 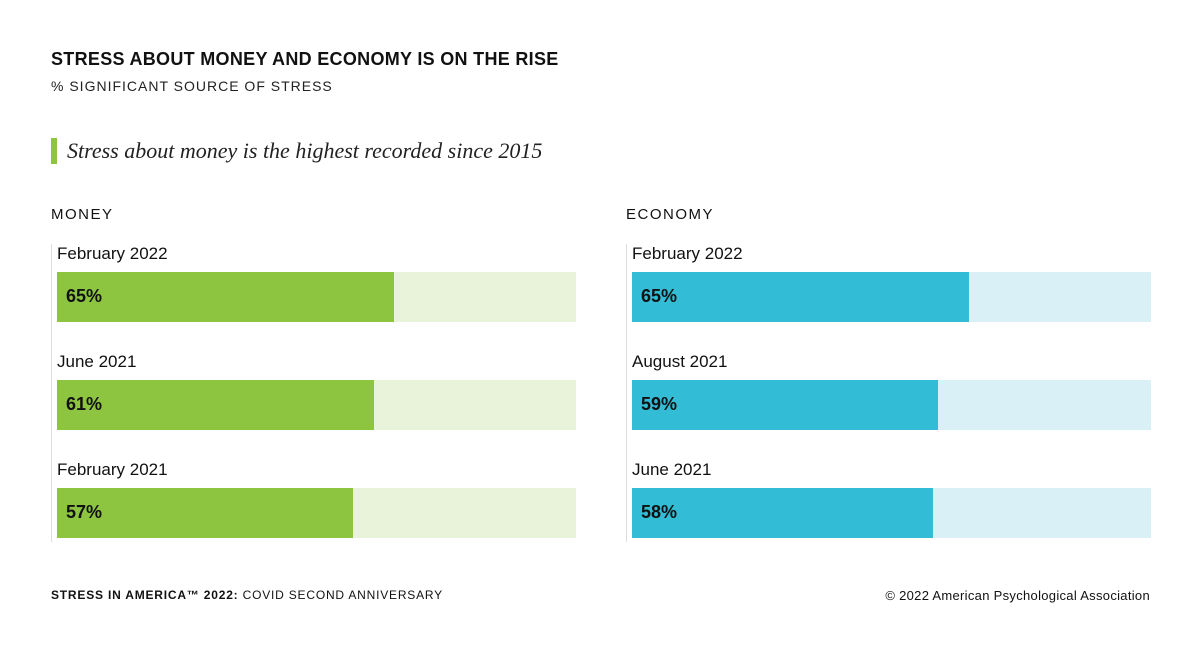 What do you see at coordinates (112, 469) in the screenshot?
I see `money-category-label: February 2021` at bounding box center [112, 469].